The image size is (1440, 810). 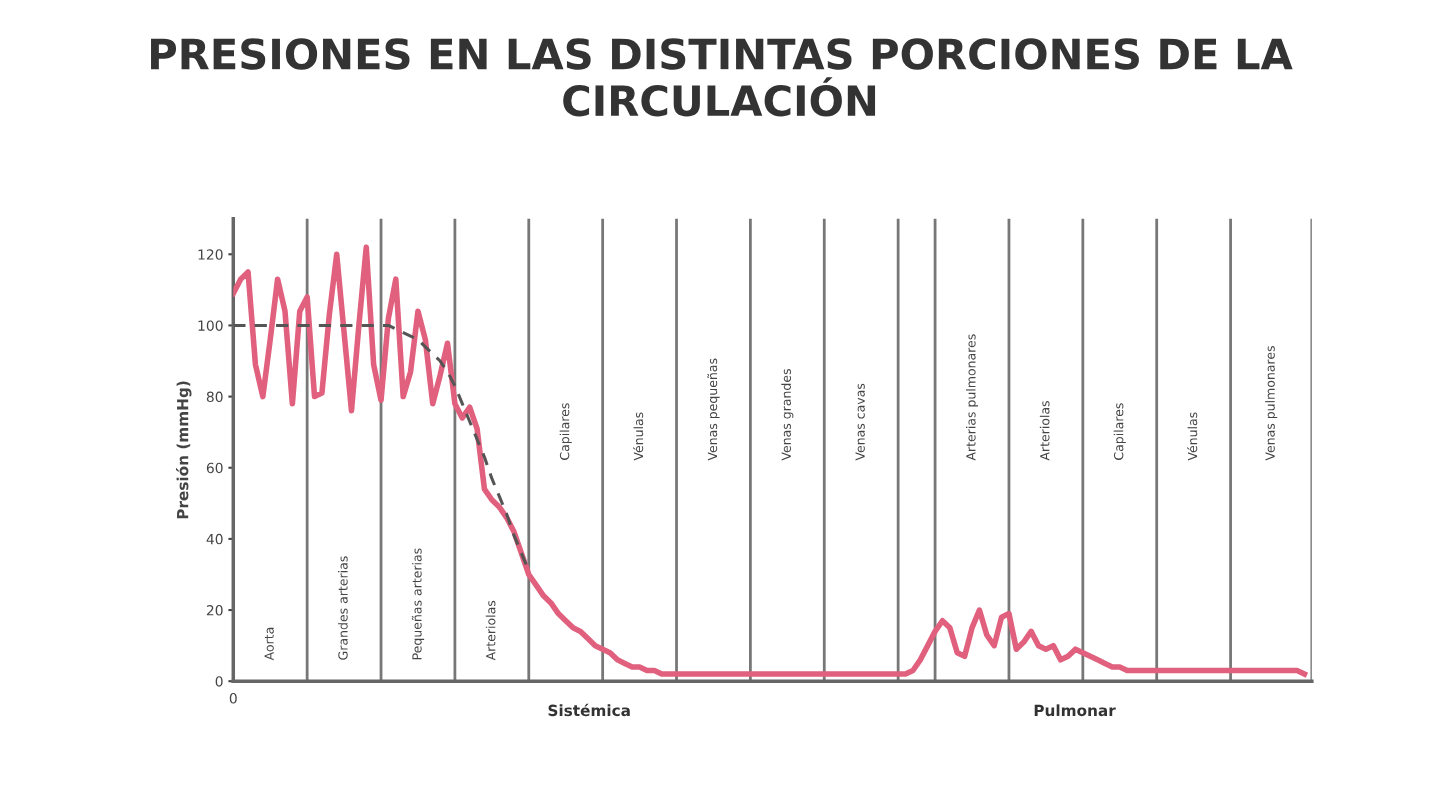 What do you see at coordinates (214, 468) in the screenshot?
I see `y-tick-label: 60` at bounding box center [214, 468].